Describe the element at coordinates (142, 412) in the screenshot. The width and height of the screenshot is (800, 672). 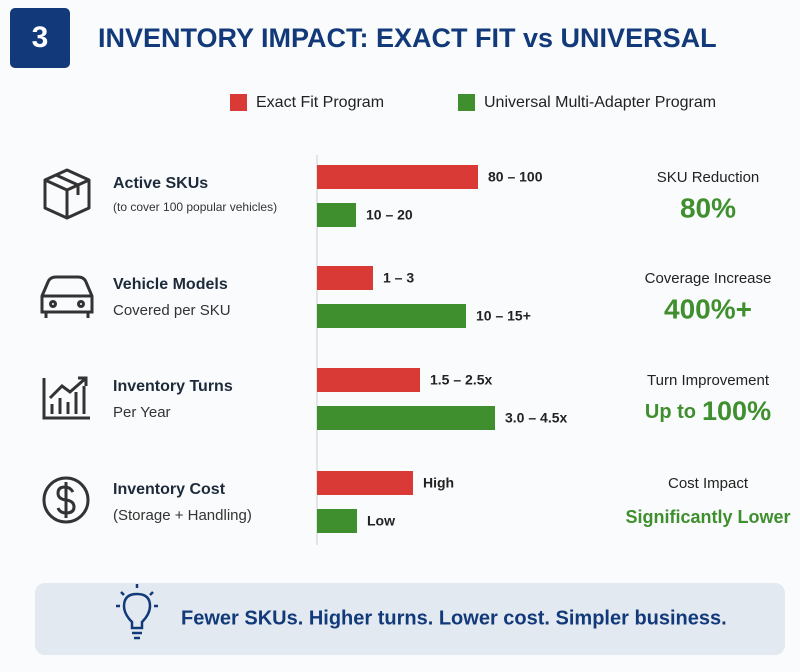
I see `row-subtitle: Per Year` at that location.